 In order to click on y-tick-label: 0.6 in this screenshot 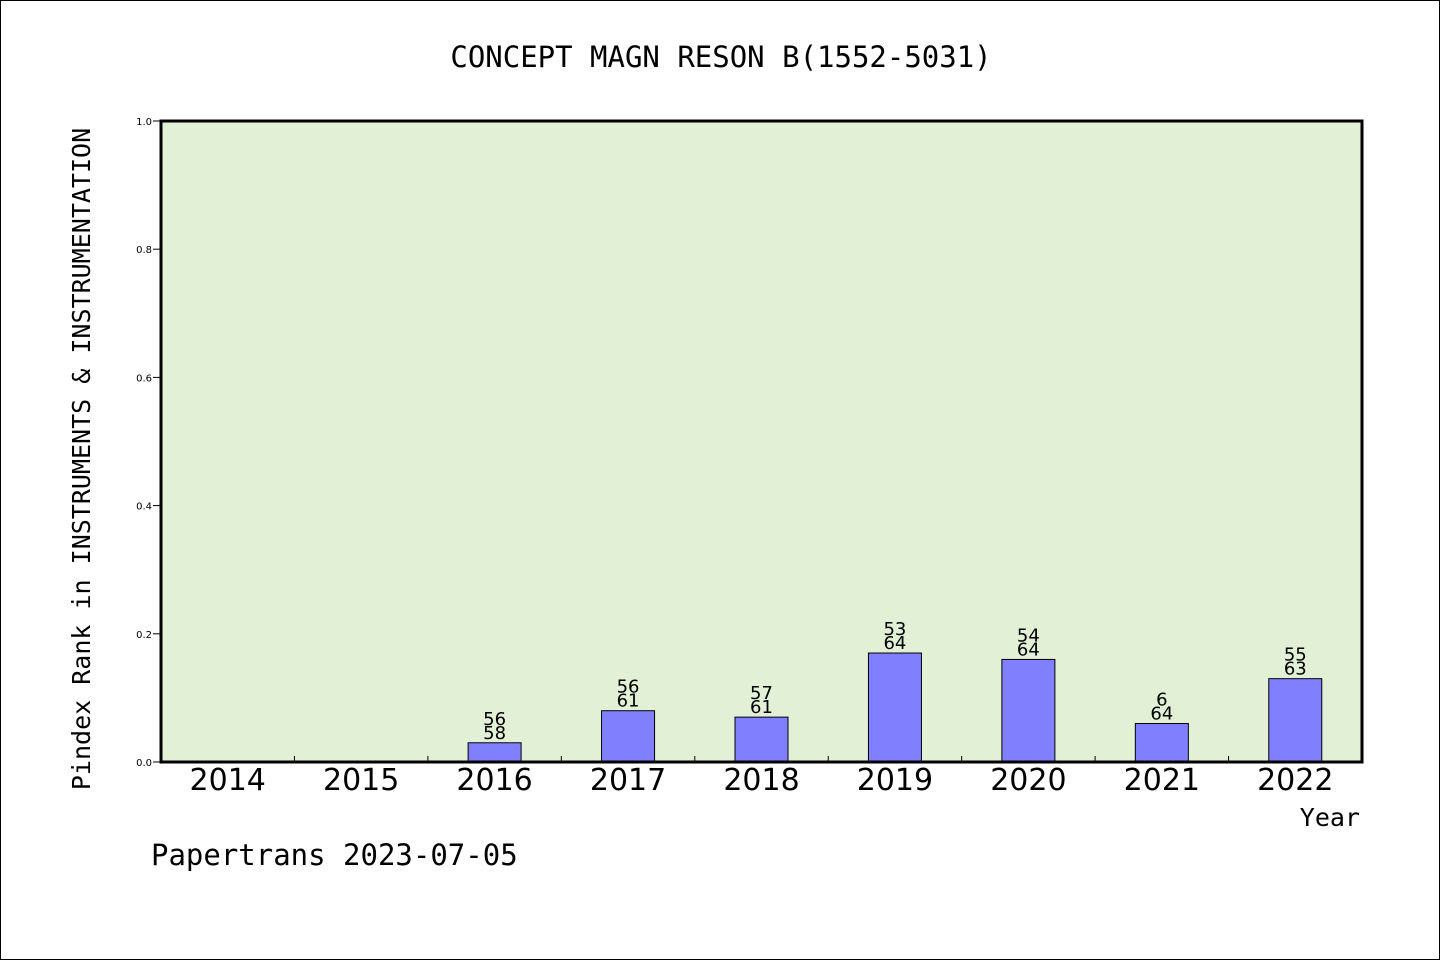, I will do `click(144, 378)`.